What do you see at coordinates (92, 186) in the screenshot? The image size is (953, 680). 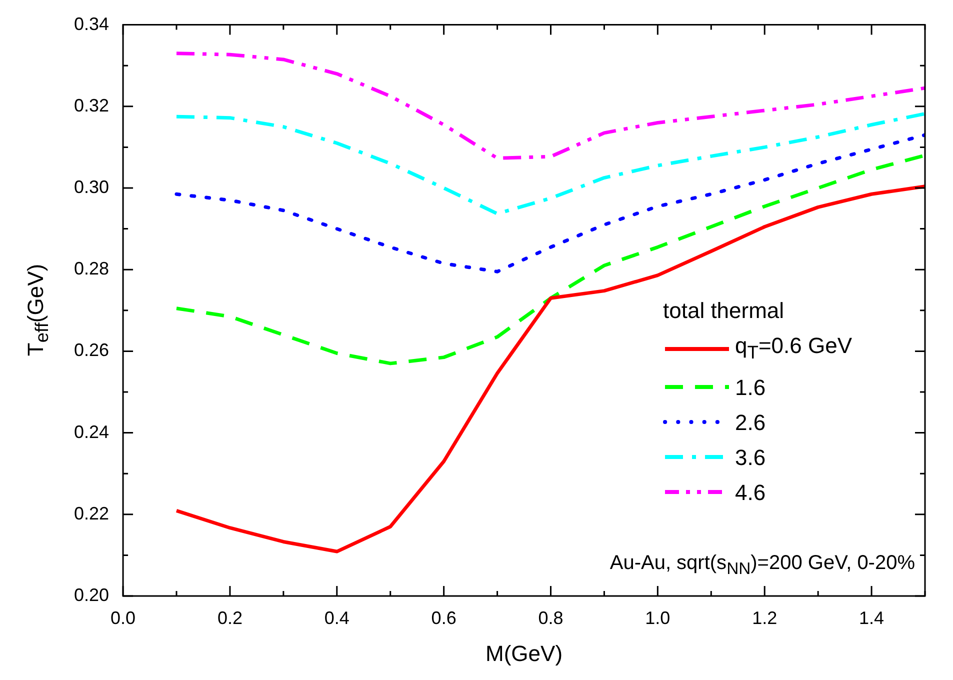 I see `y-tick-label: 0.30` at bounding box center [92, 186].